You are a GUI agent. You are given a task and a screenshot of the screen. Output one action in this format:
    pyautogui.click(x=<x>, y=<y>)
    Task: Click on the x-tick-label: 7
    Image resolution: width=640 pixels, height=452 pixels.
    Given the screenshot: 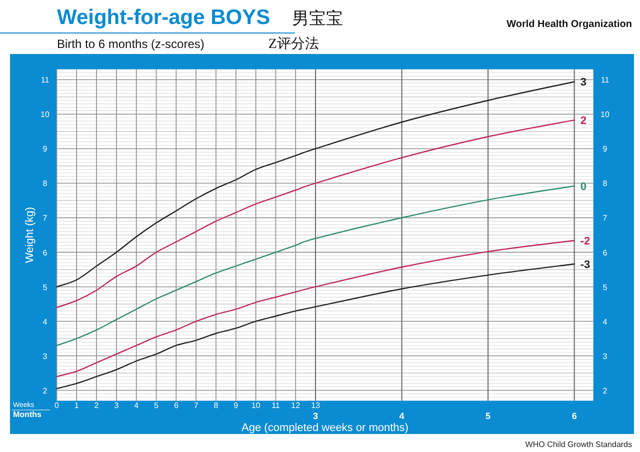 What is the action you would take?
    pyautogui.click(x=196, y=405)
    